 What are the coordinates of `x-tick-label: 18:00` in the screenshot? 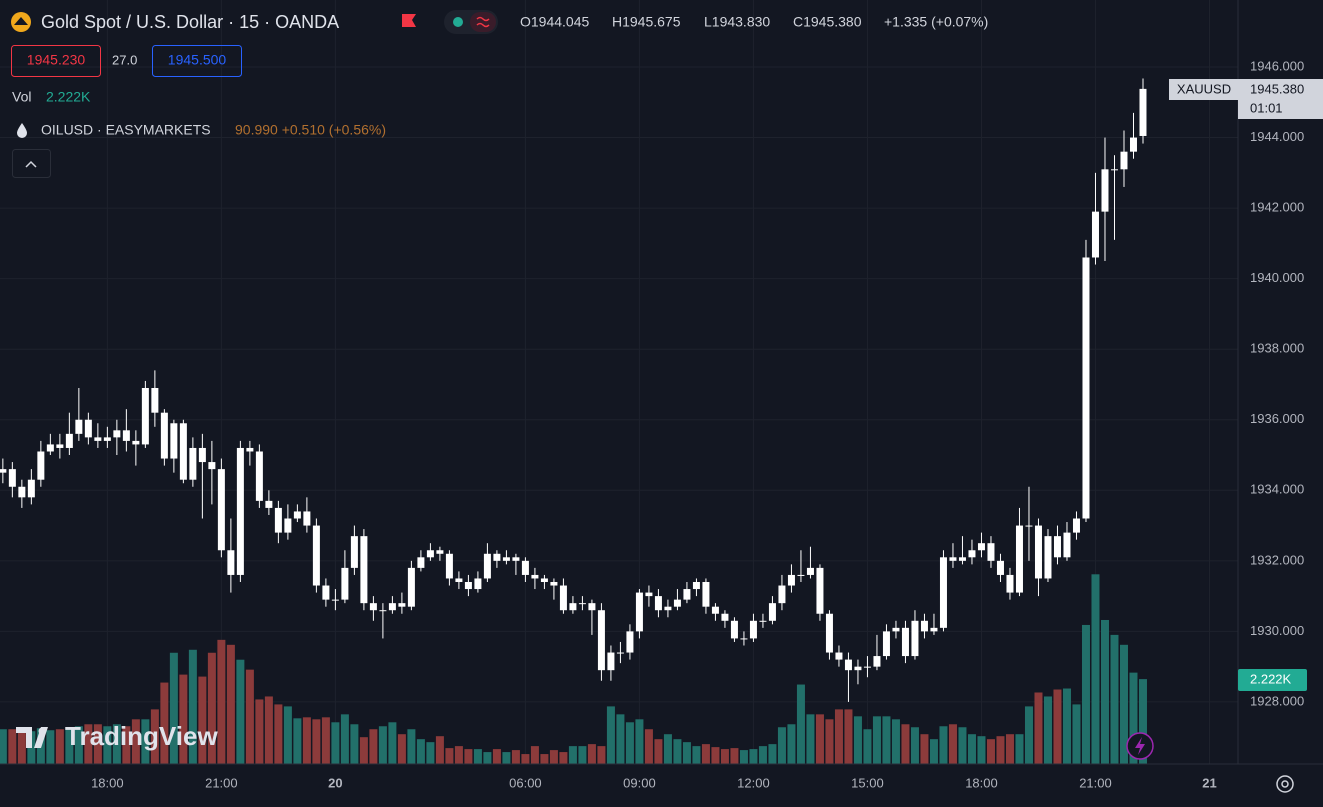 It's located at (981, 782).